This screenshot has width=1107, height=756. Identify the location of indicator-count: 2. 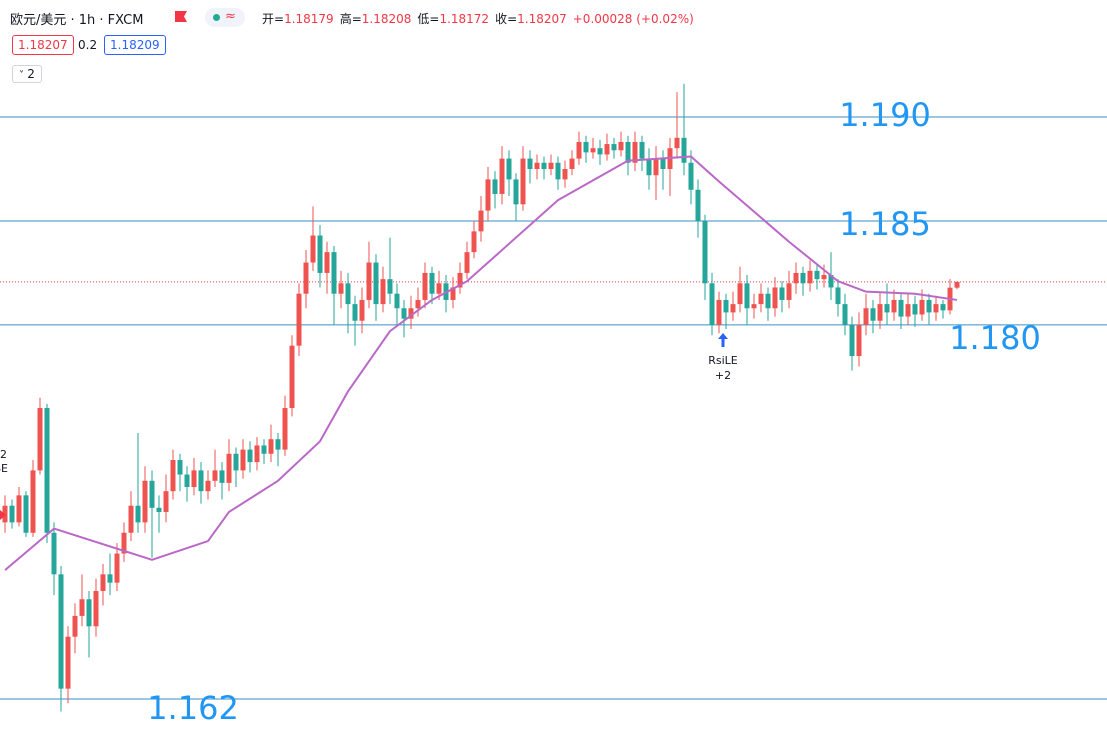
(31, 74).